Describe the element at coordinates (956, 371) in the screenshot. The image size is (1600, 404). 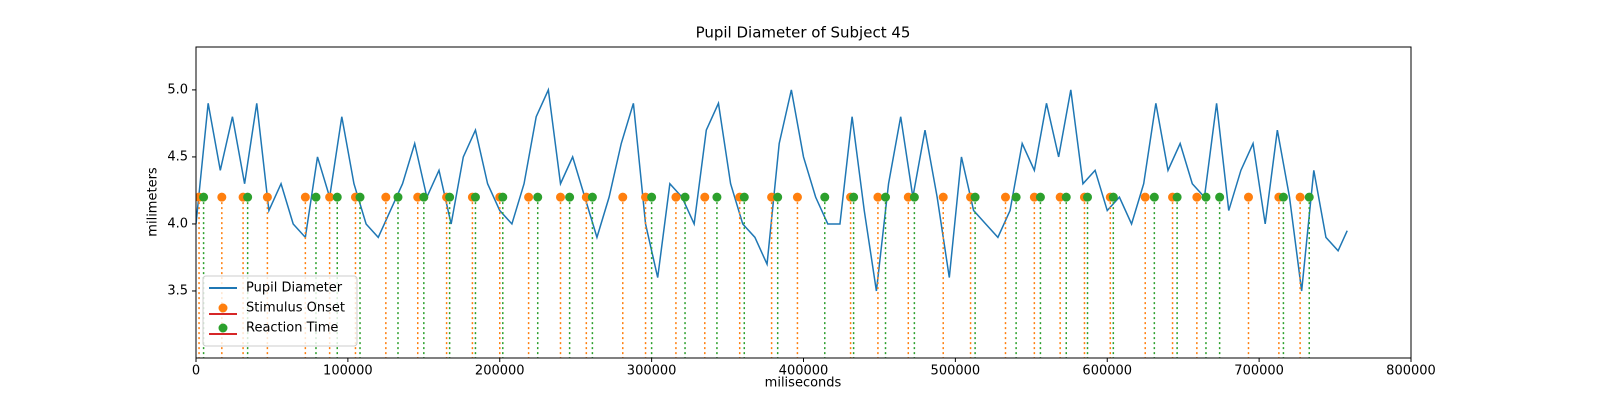
I see `x-tick-label: 500000` at that location.